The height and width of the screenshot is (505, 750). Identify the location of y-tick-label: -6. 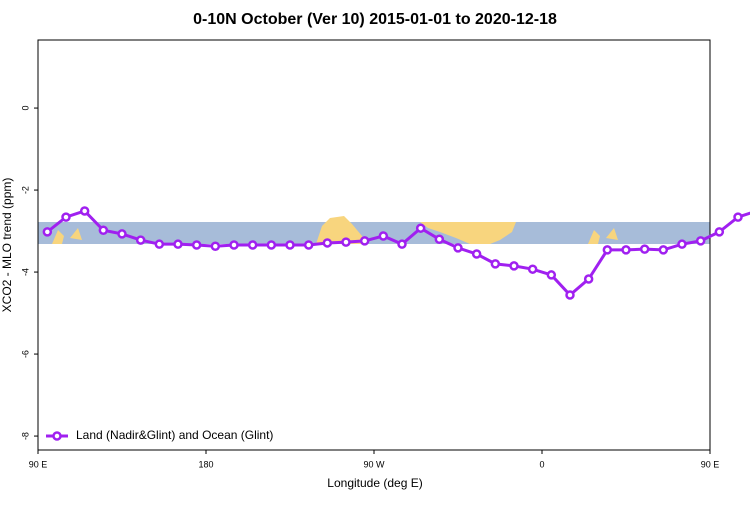
(25, 354).